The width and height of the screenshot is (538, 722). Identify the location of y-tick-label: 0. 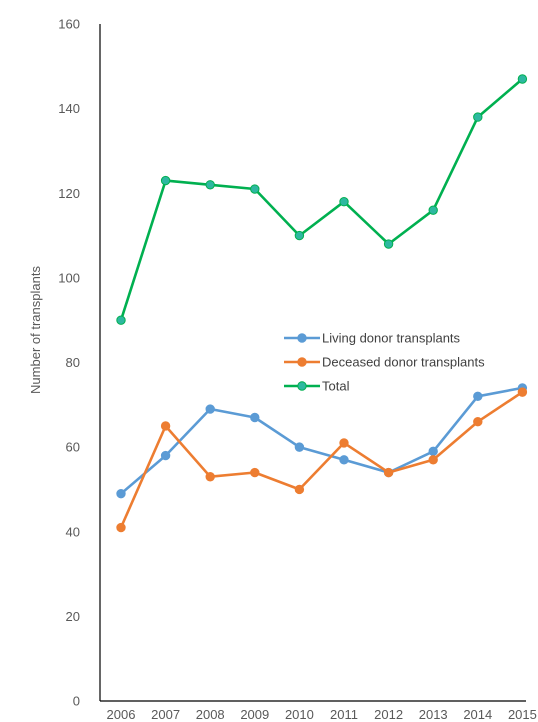
(76, 701).